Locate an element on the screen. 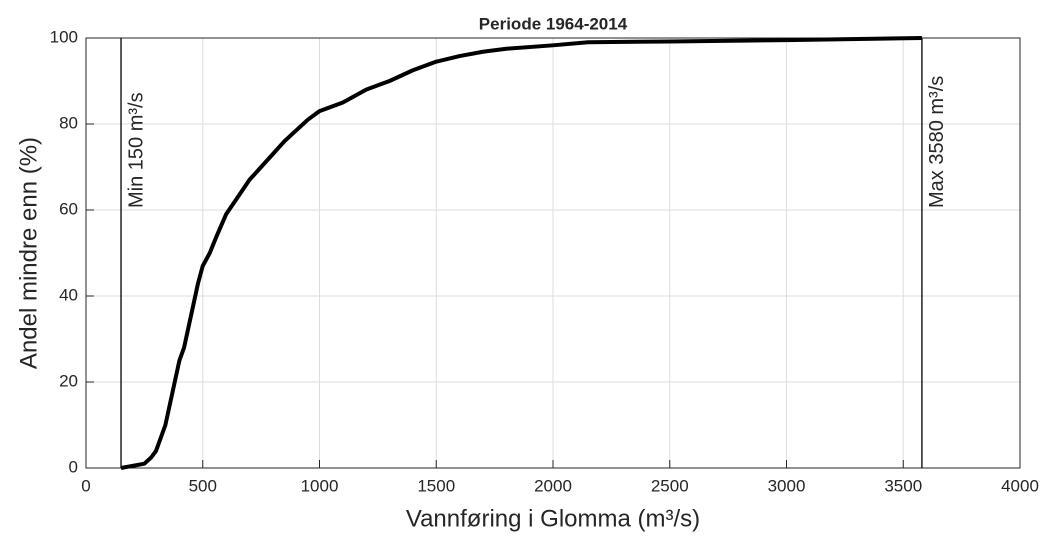 This screenshot has width=1046, height=536. x-tick-label: 3500 is located at coordinates (903, 485).